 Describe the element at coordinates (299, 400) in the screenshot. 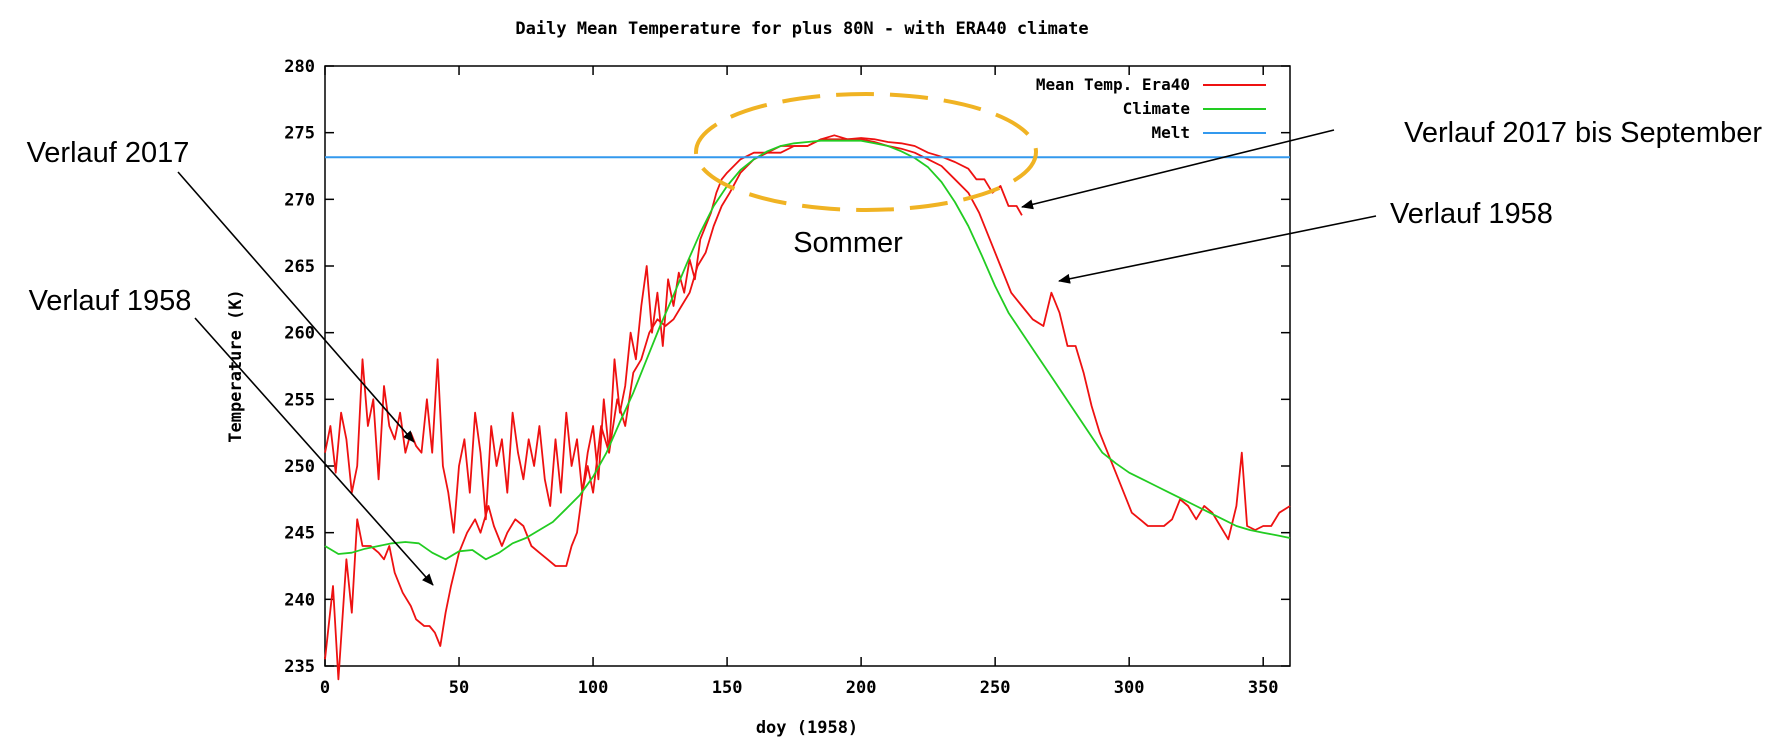

I see `y-tick-label: 255` at that location.